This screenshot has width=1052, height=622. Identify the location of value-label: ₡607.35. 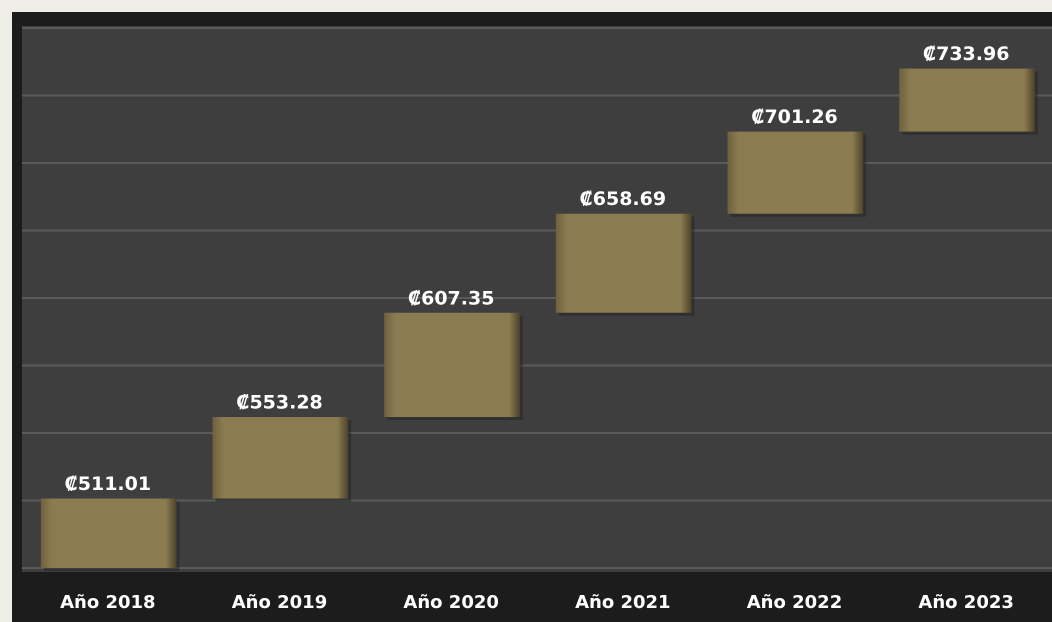
(451, 298).